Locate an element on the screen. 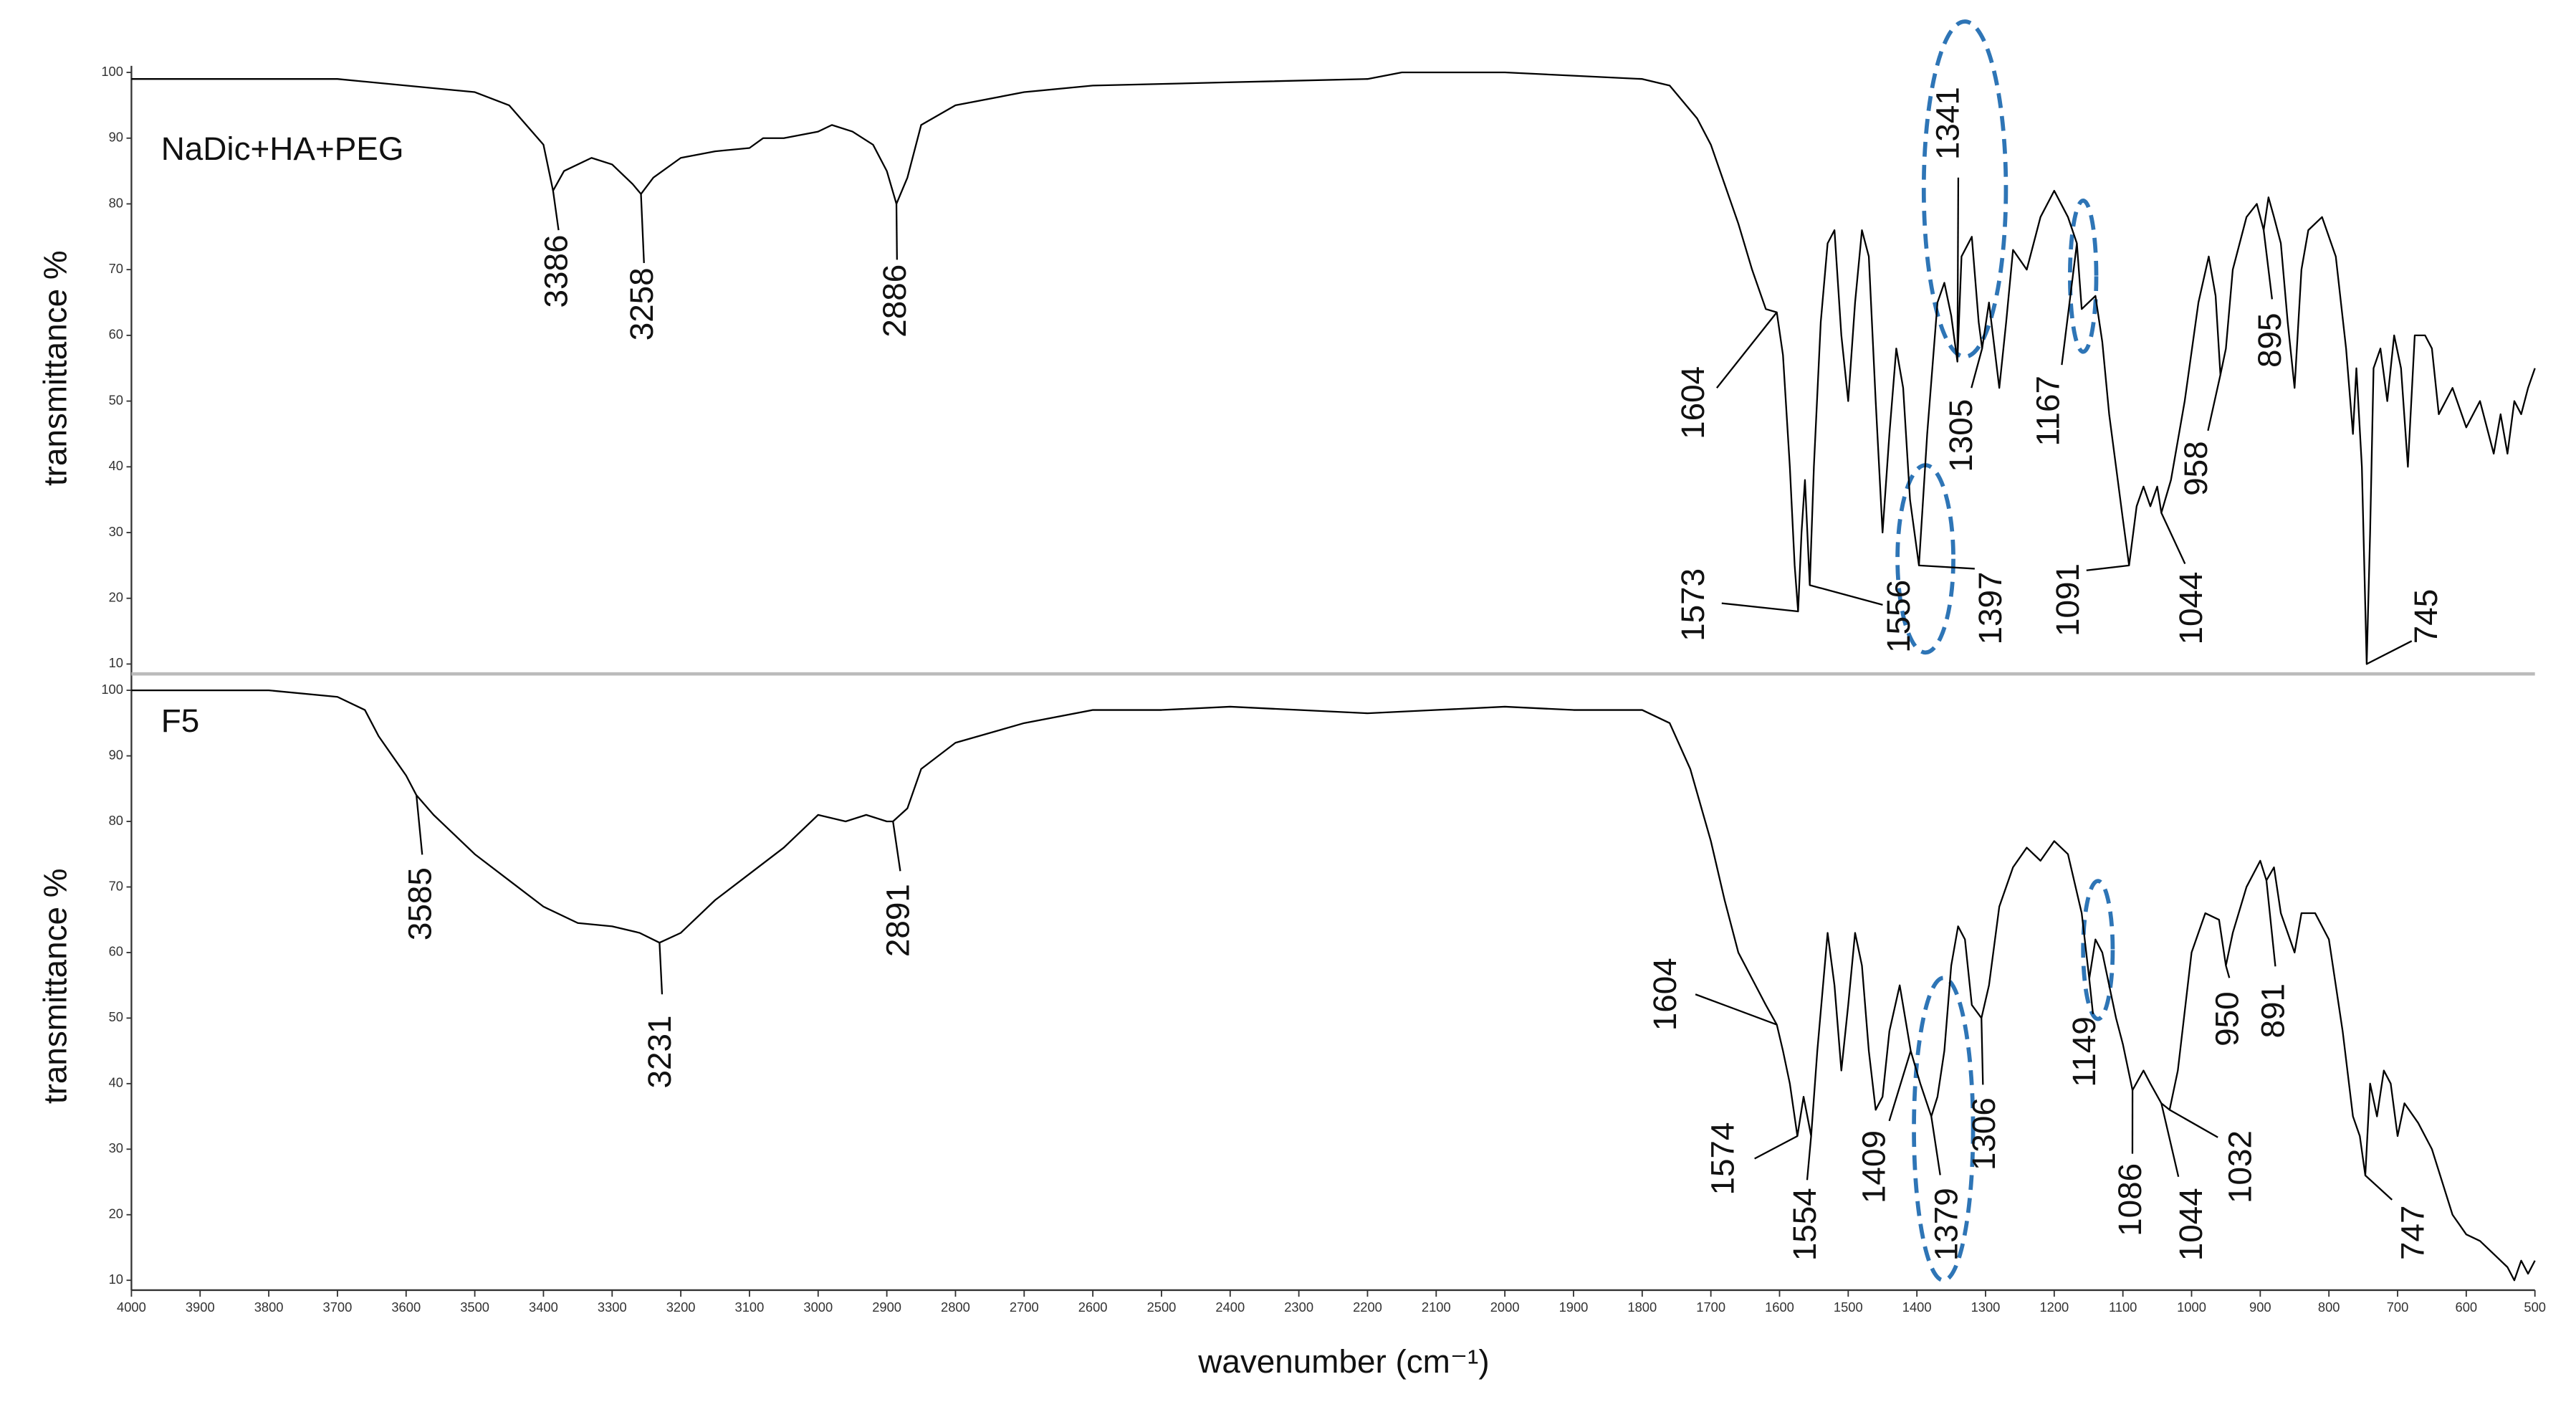 The height and width of the screenshot is (1402, 2576). peak-label: 1379 is located at coordinates (1945, 1225).